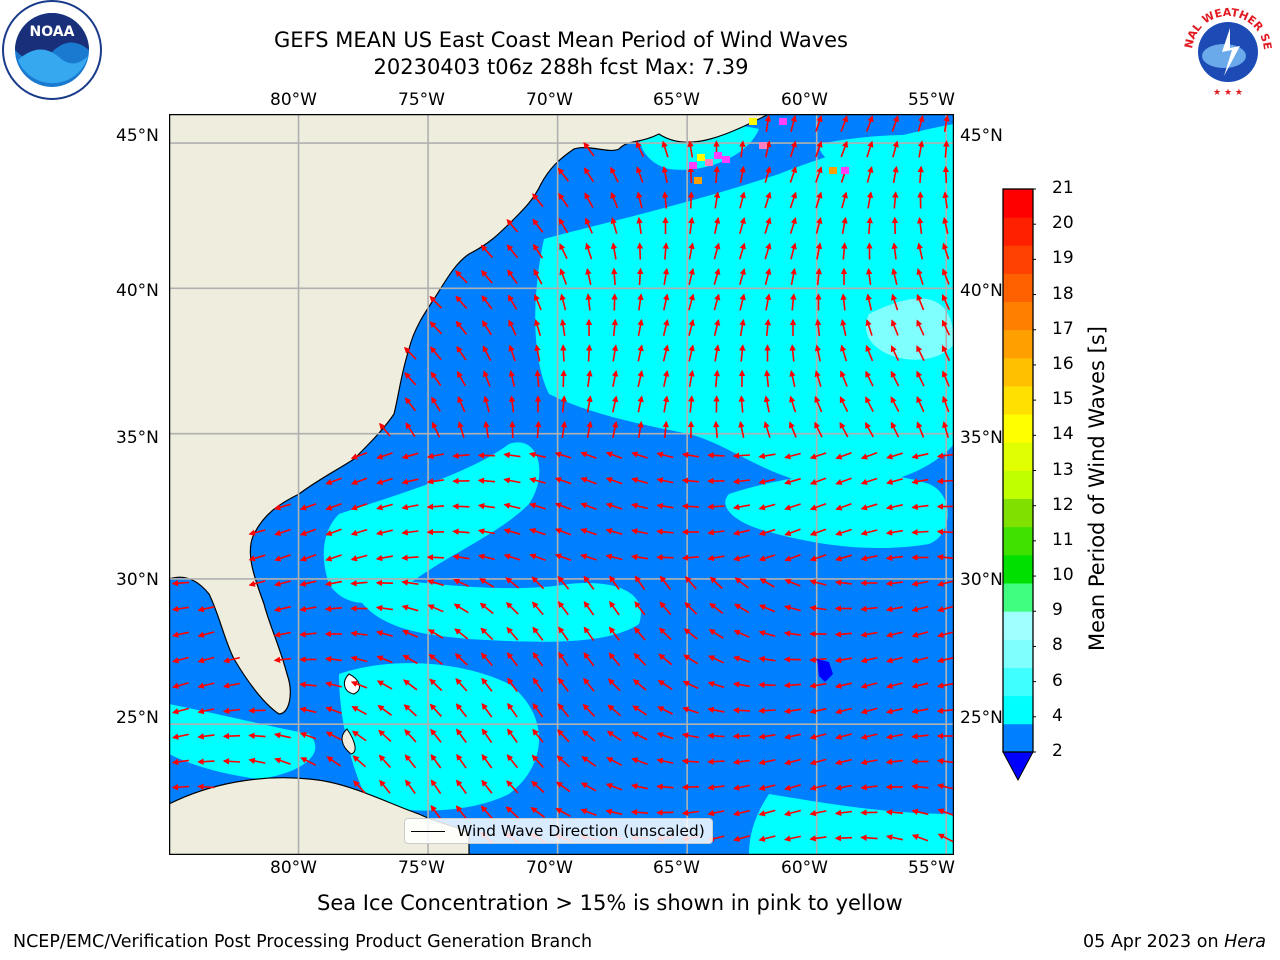 The width and height of the screenshot is (1280, 960). Describe the element at coordinates (1063, 539) in the screenshot. I see `colorbar-tick-label: 11` at that location.